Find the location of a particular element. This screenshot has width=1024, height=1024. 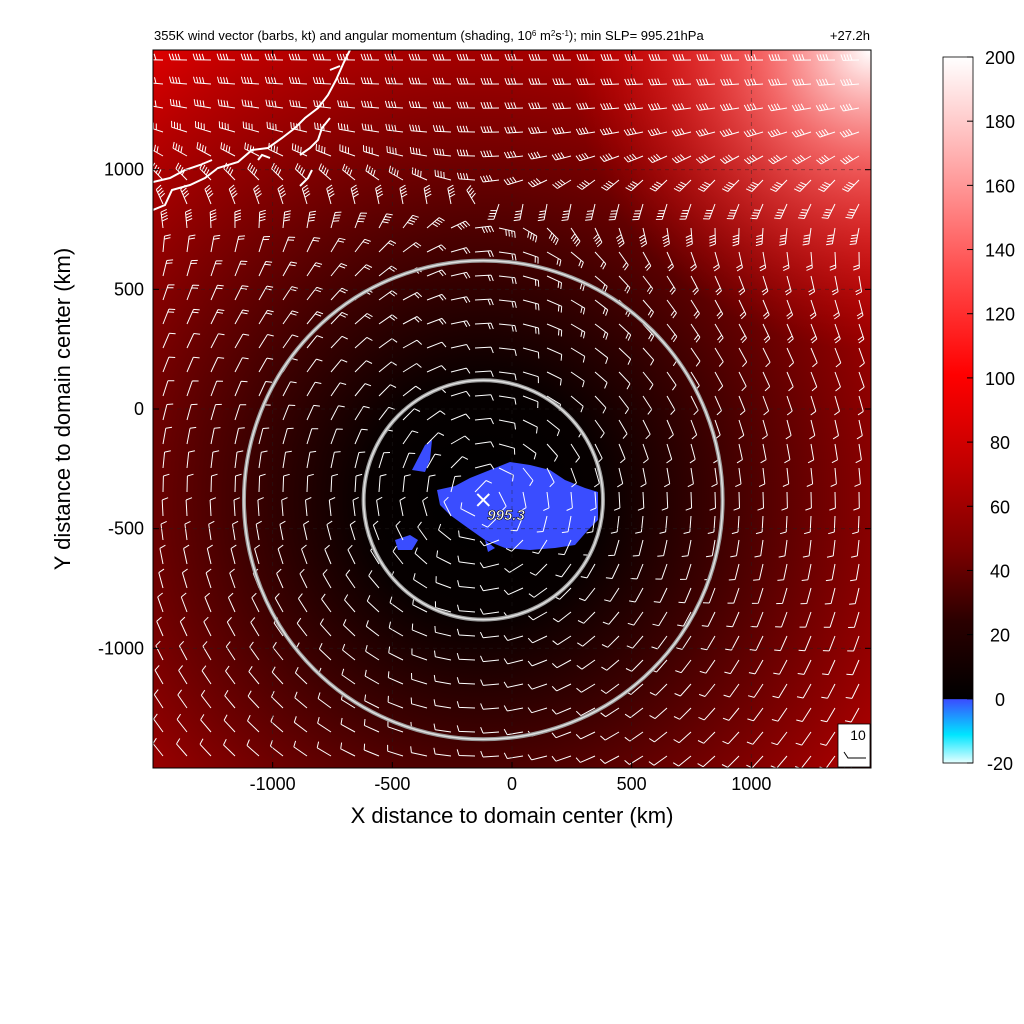

colorbar is located at coordinates (958, 410).